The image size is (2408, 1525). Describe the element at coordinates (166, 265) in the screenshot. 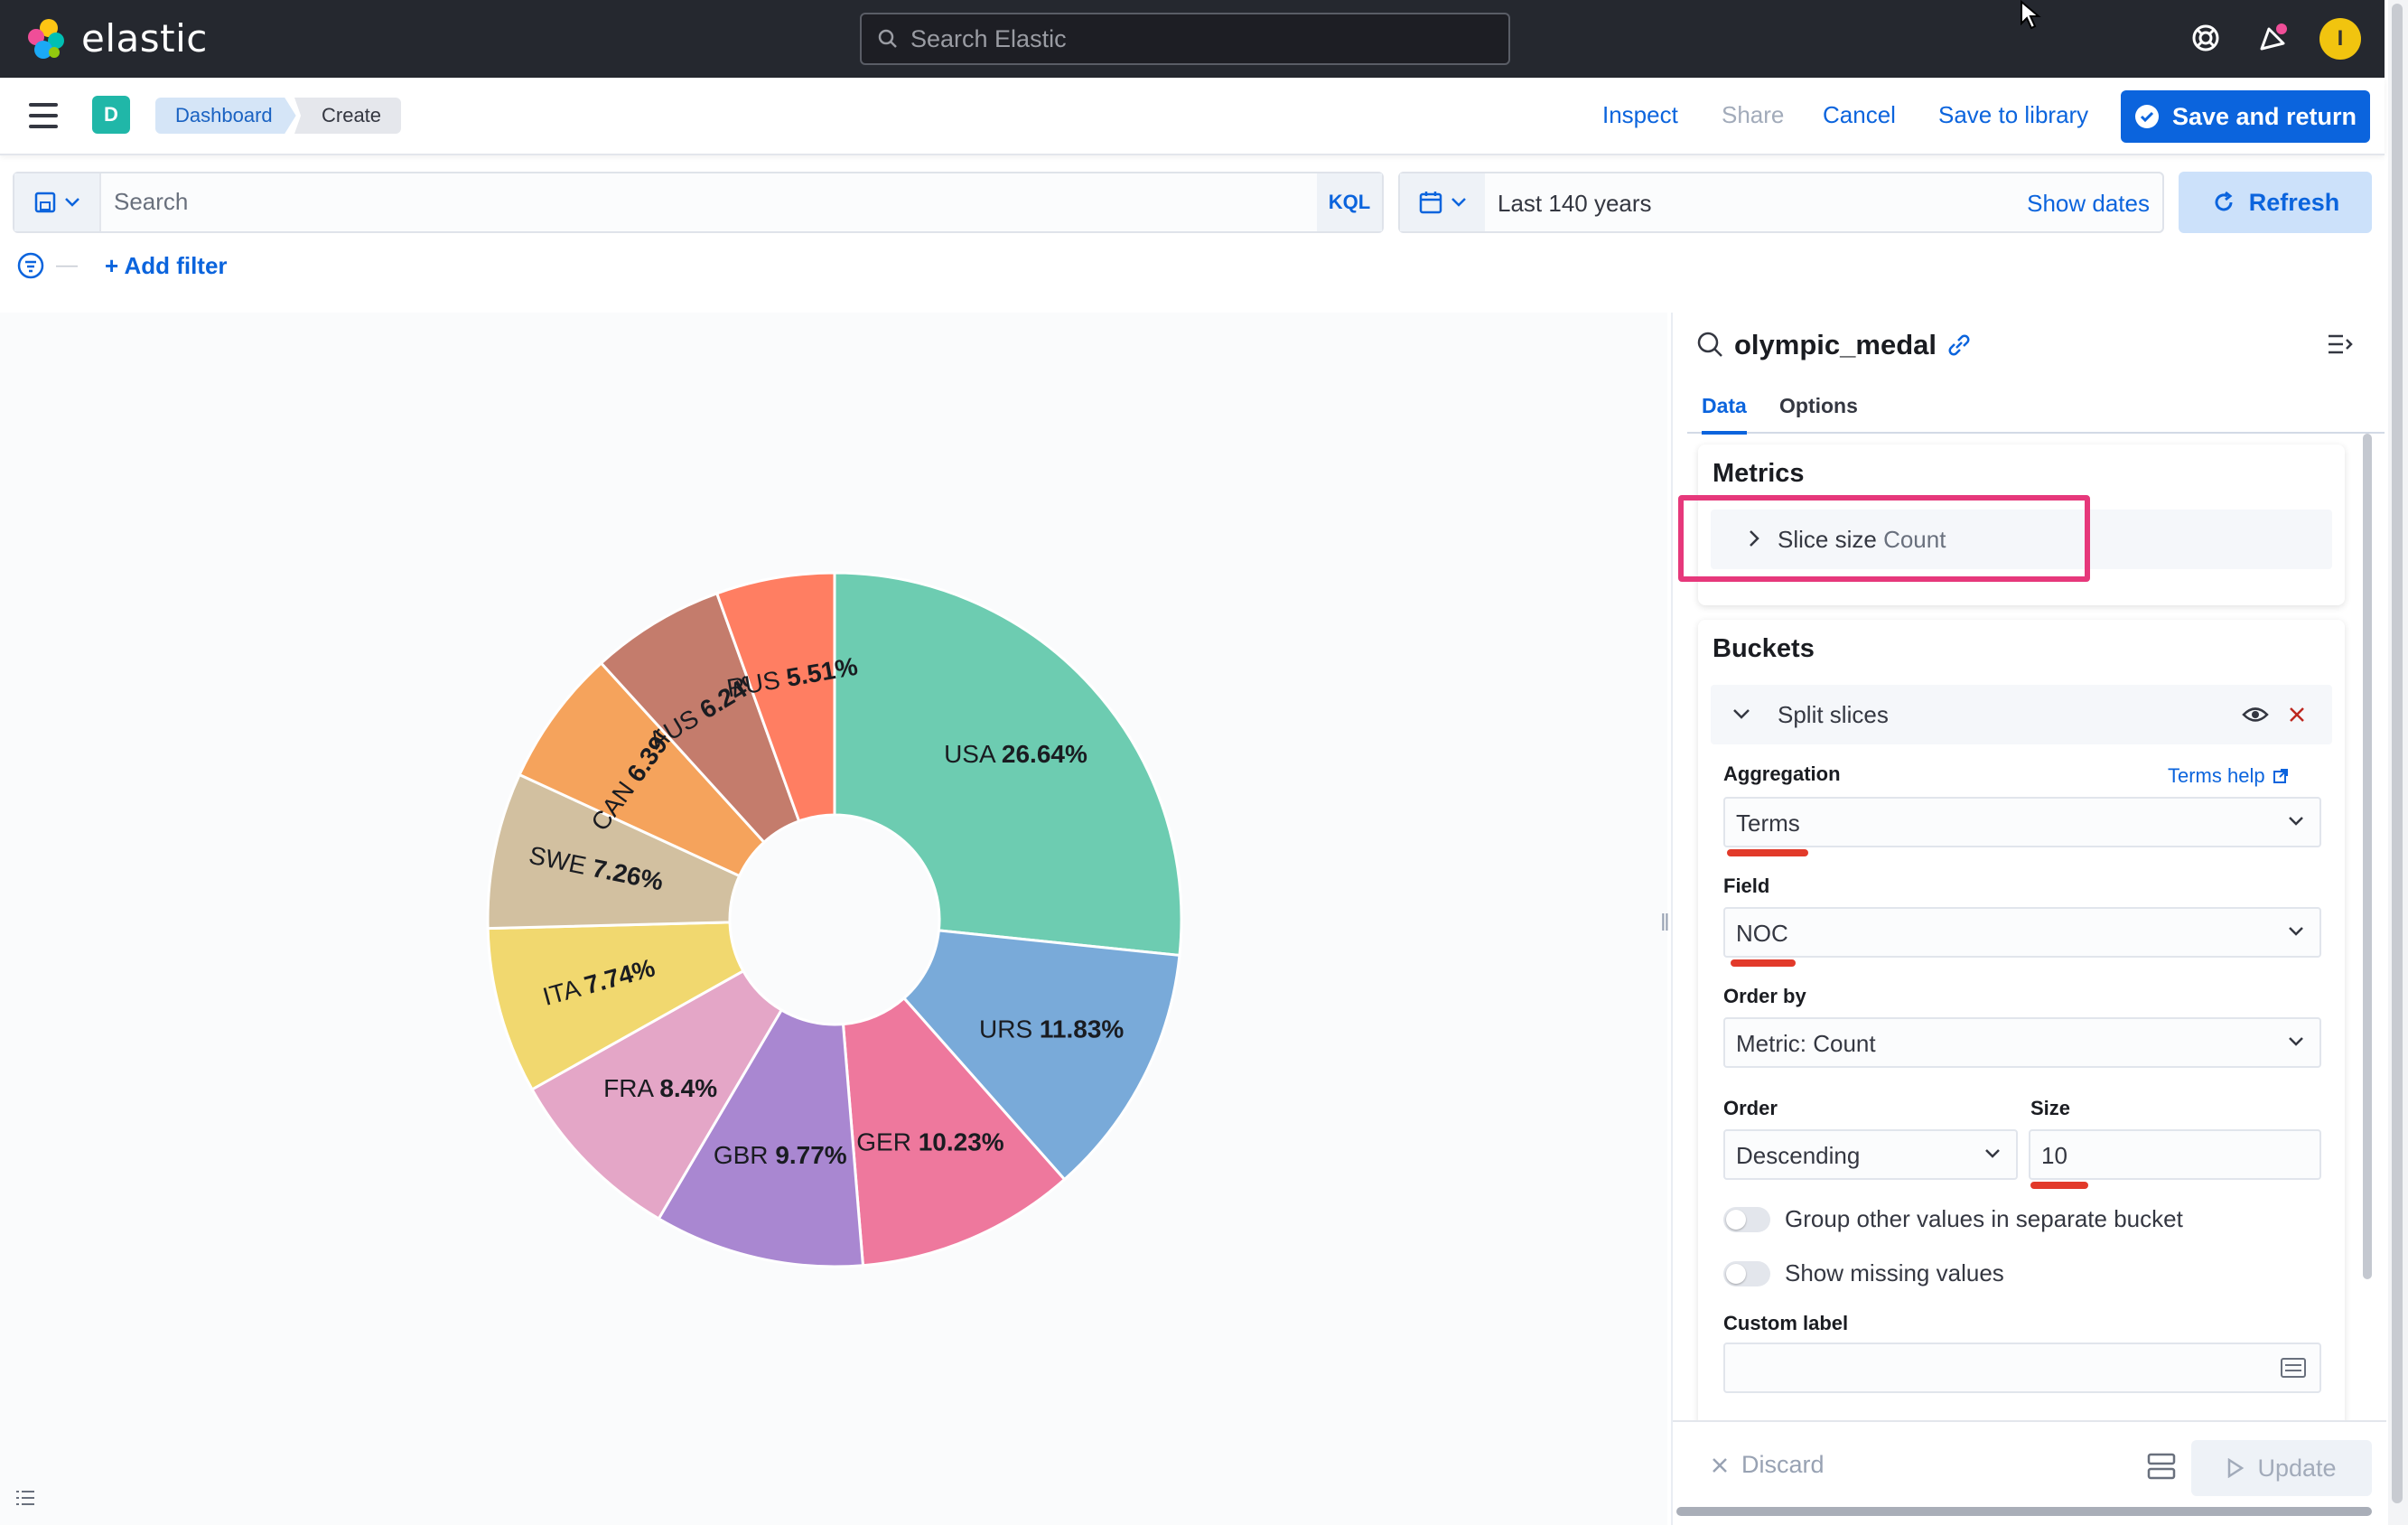

I see `add-filter-button: + Add filter` at that location.